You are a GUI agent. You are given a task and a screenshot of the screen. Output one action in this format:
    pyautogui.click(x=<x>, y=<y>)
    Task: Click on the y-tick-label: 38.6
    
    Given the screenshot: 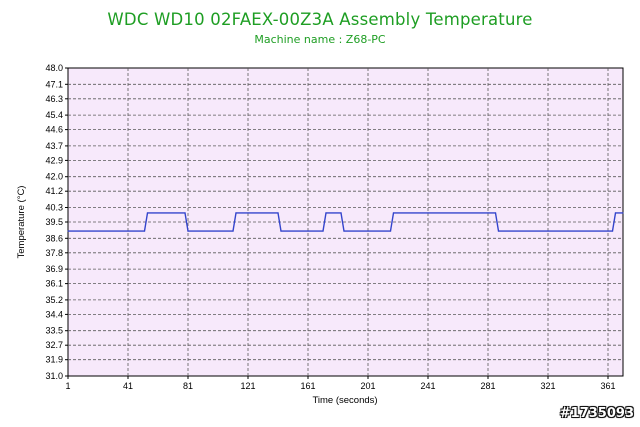 What is the action you would take?
    pyautogui.click(x=54, y=238)
    